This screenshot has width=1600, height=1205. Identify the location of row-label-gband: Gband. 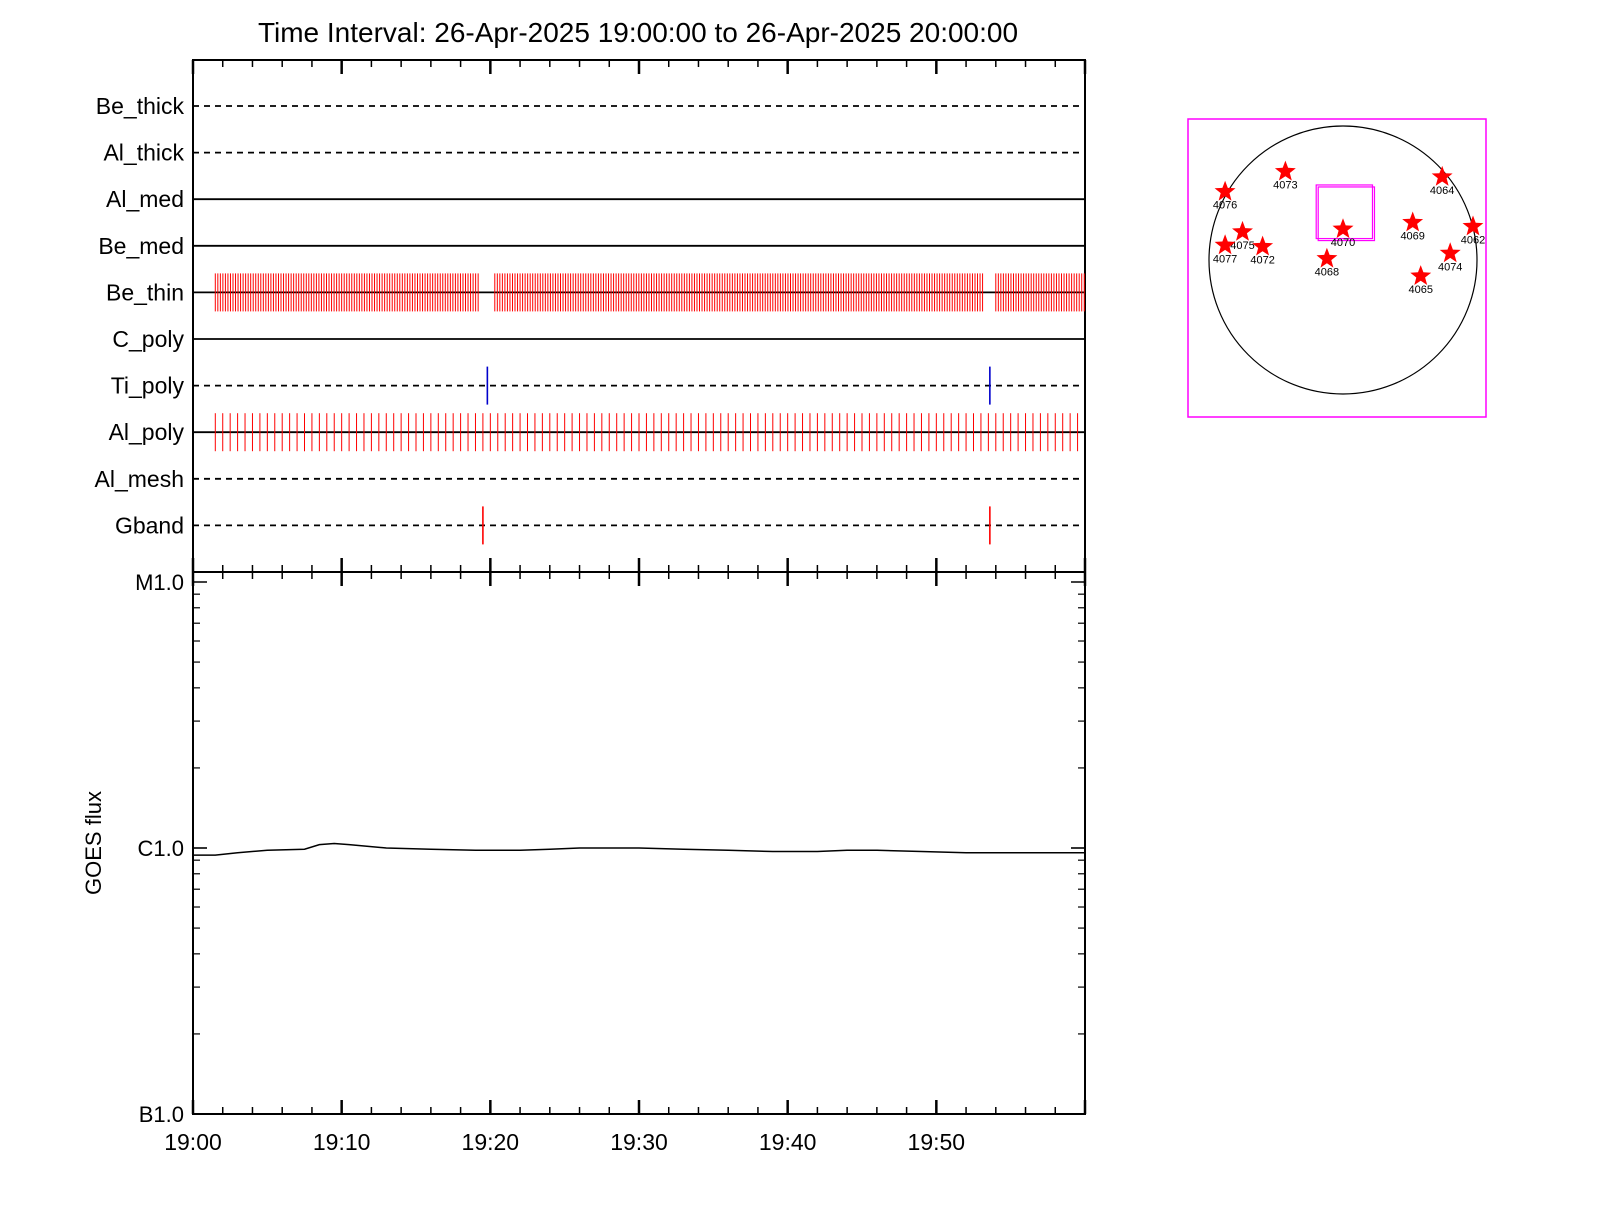
(149, 525).